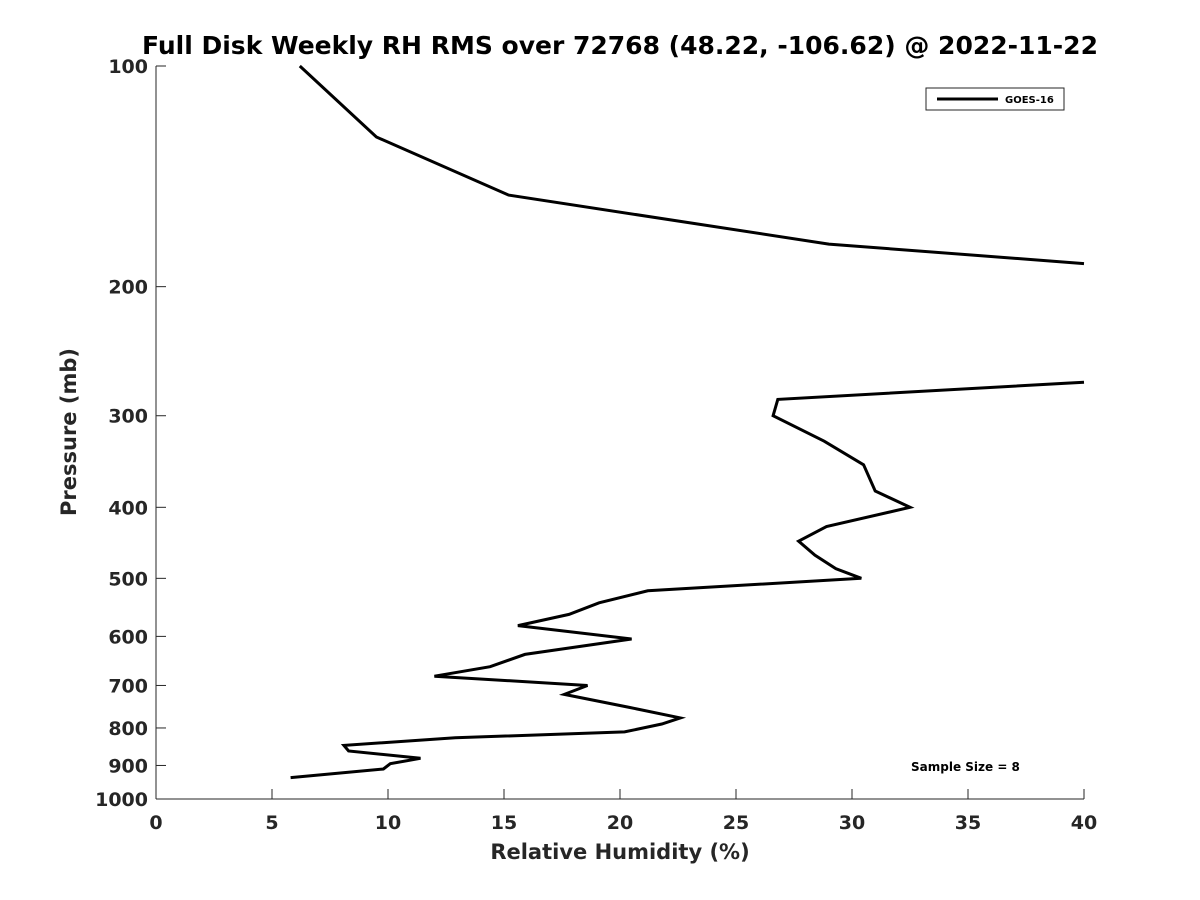  Describe the element at coordinates (619, 852) in the screenshot. I see `x-axis-label: Relative Humidity (%)` at that location.